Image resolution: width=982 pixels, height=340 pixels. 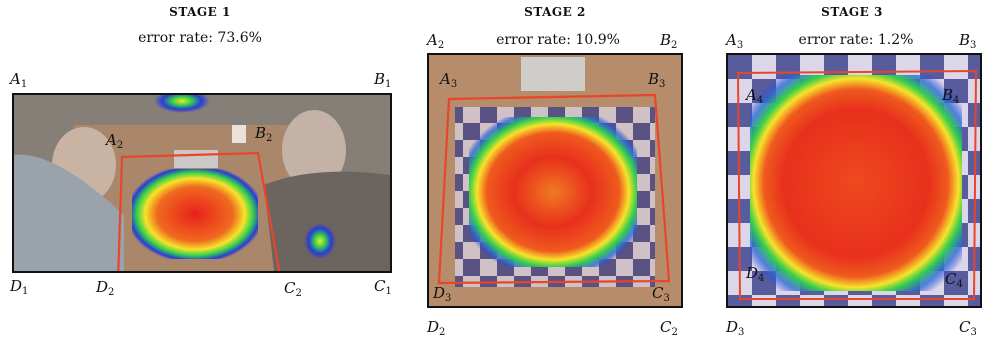 I want to click on stage-1-corner-d2: D2, so click(x=105, y=288).